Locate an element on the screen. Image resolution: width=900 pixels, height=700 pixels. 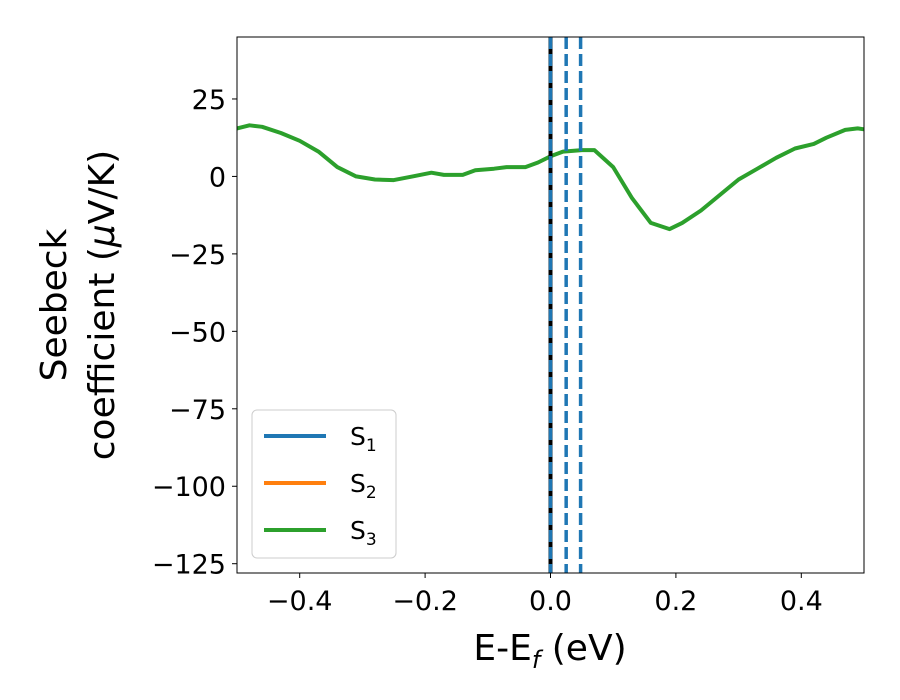
x-axis-title: E-Ef (eV) is located at coordinates (549, 651).